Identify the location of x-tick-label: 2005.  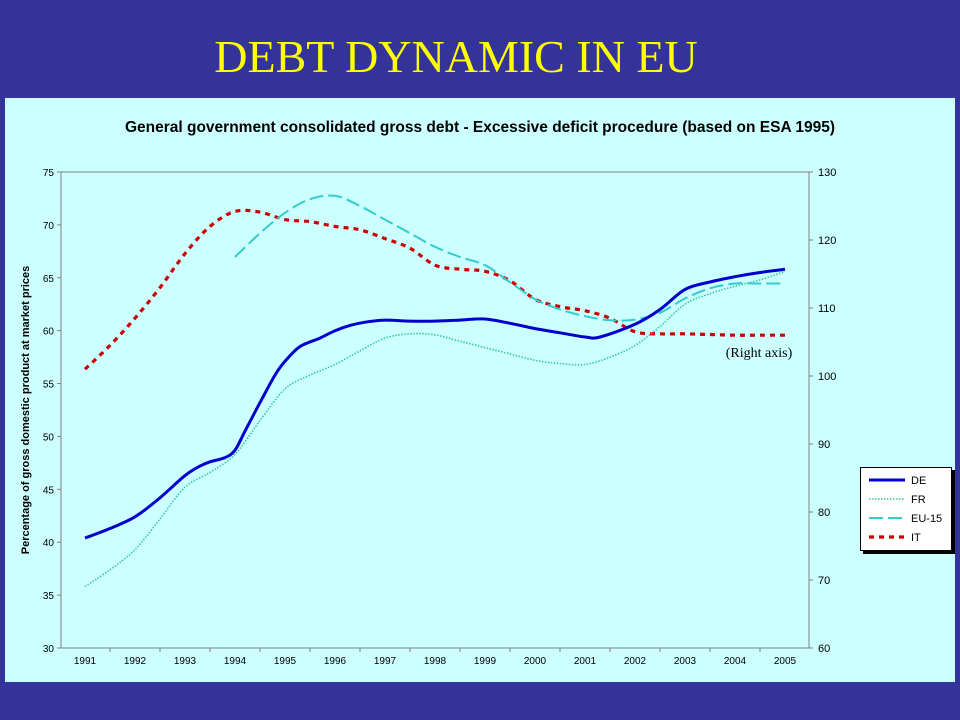
(785, 661).